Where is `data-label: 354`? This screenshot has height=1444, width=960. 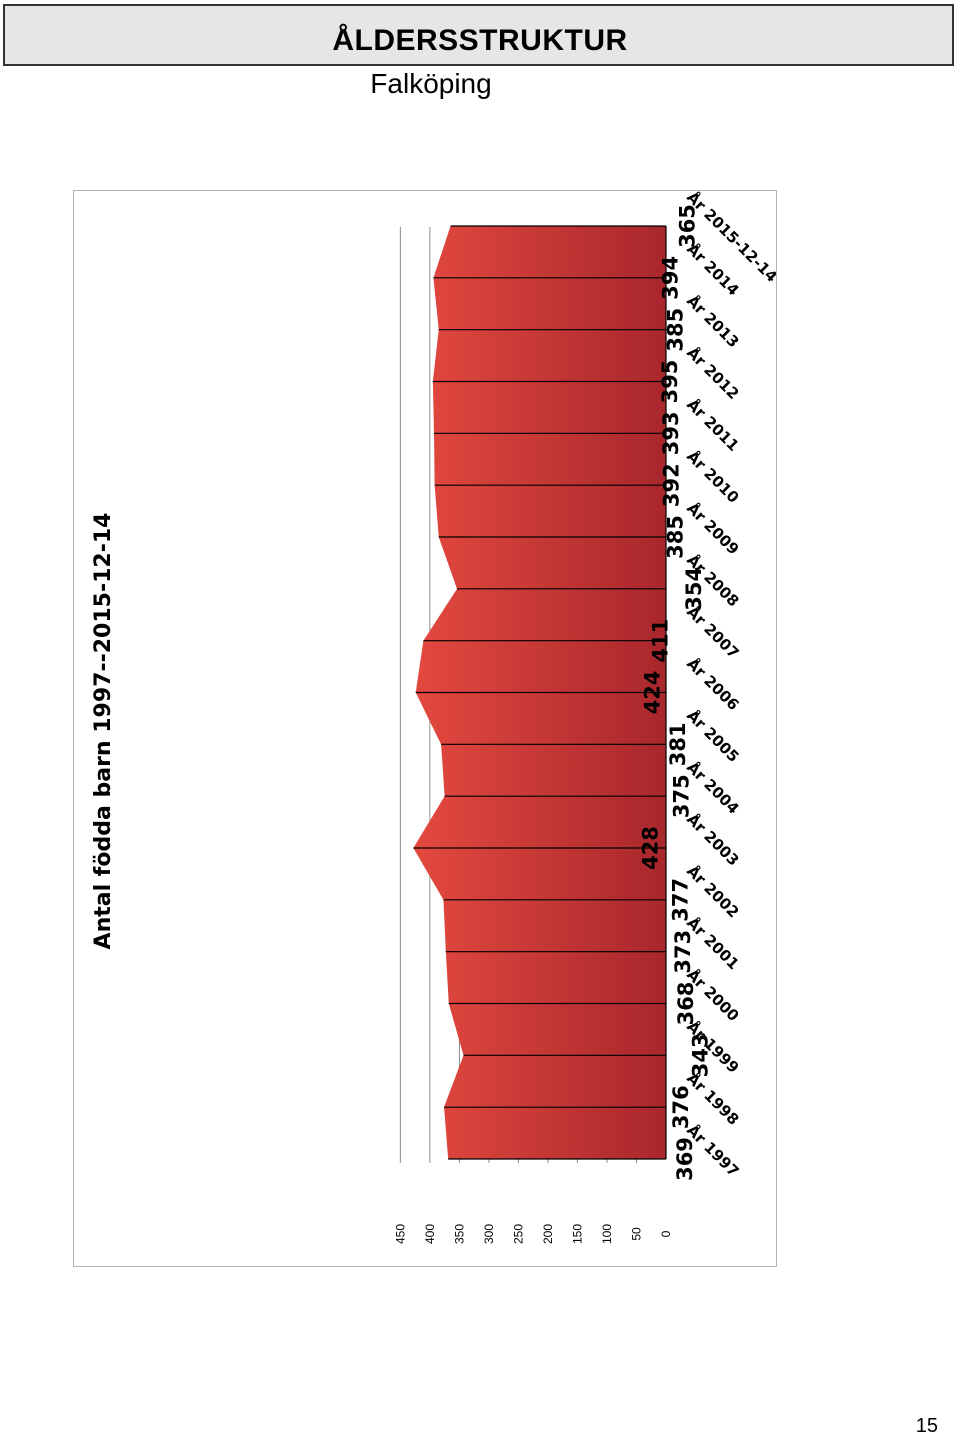 data-label: 354 is located at coordinates (694, 589).